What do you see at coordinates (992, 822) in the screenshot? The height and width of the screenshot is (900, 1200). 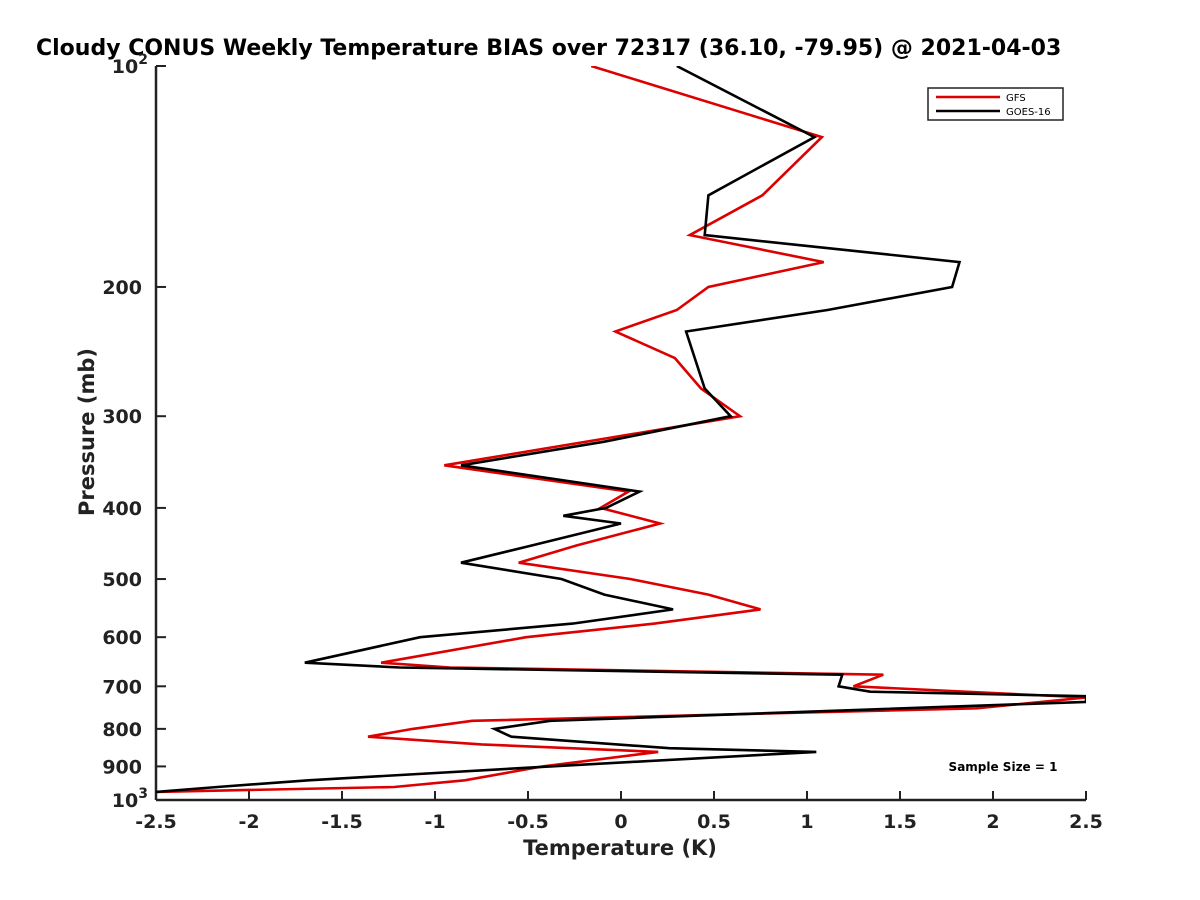 I see `x-tick-label: 2` at bounding box center [992, 822].